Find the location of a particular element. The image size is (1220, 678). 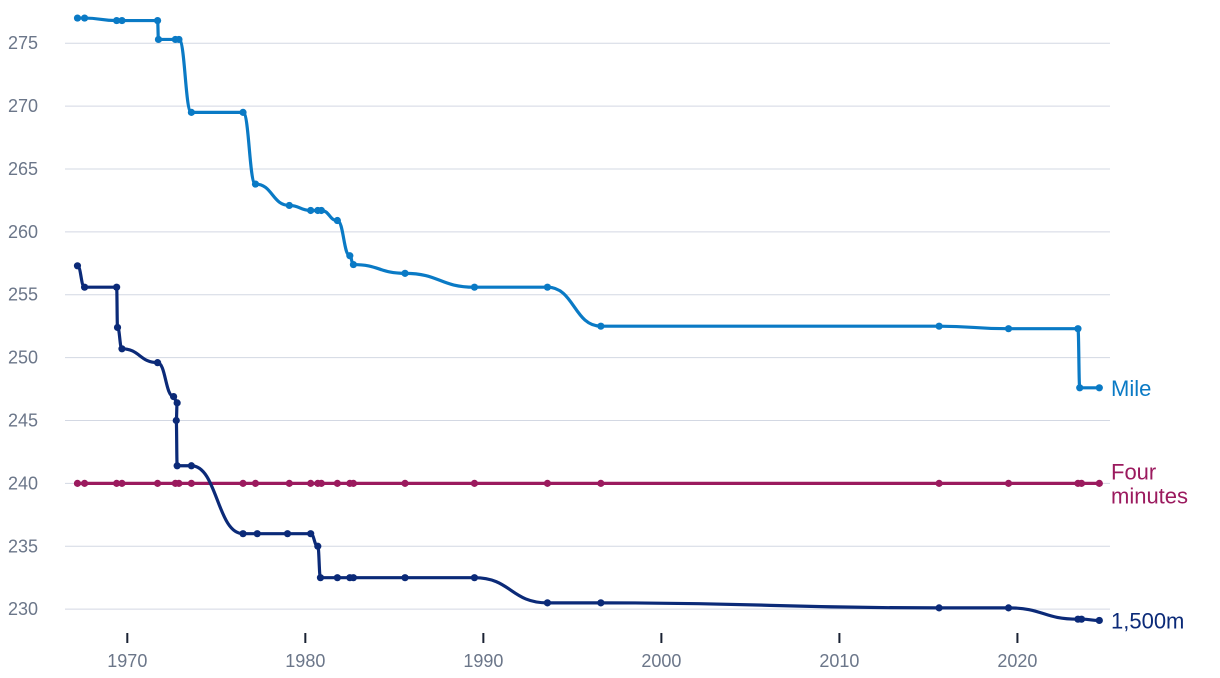

series-label-line: Four is located at coordinates (1133, 471).